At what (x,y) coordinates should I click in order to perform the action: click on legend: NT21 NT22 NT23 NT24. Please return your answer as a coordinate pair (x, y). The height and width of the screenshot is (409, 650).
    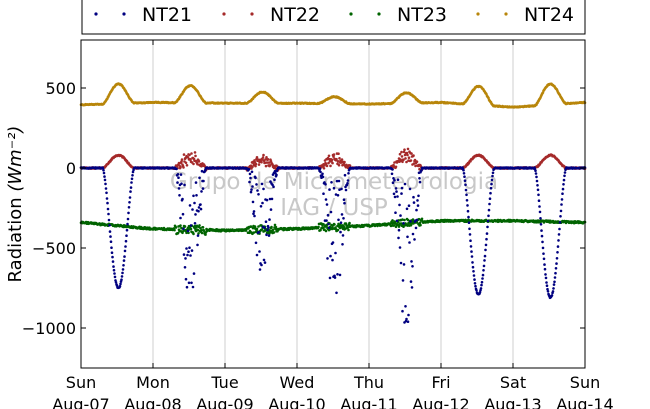
    Looking at the image, I should click on (333, 17).